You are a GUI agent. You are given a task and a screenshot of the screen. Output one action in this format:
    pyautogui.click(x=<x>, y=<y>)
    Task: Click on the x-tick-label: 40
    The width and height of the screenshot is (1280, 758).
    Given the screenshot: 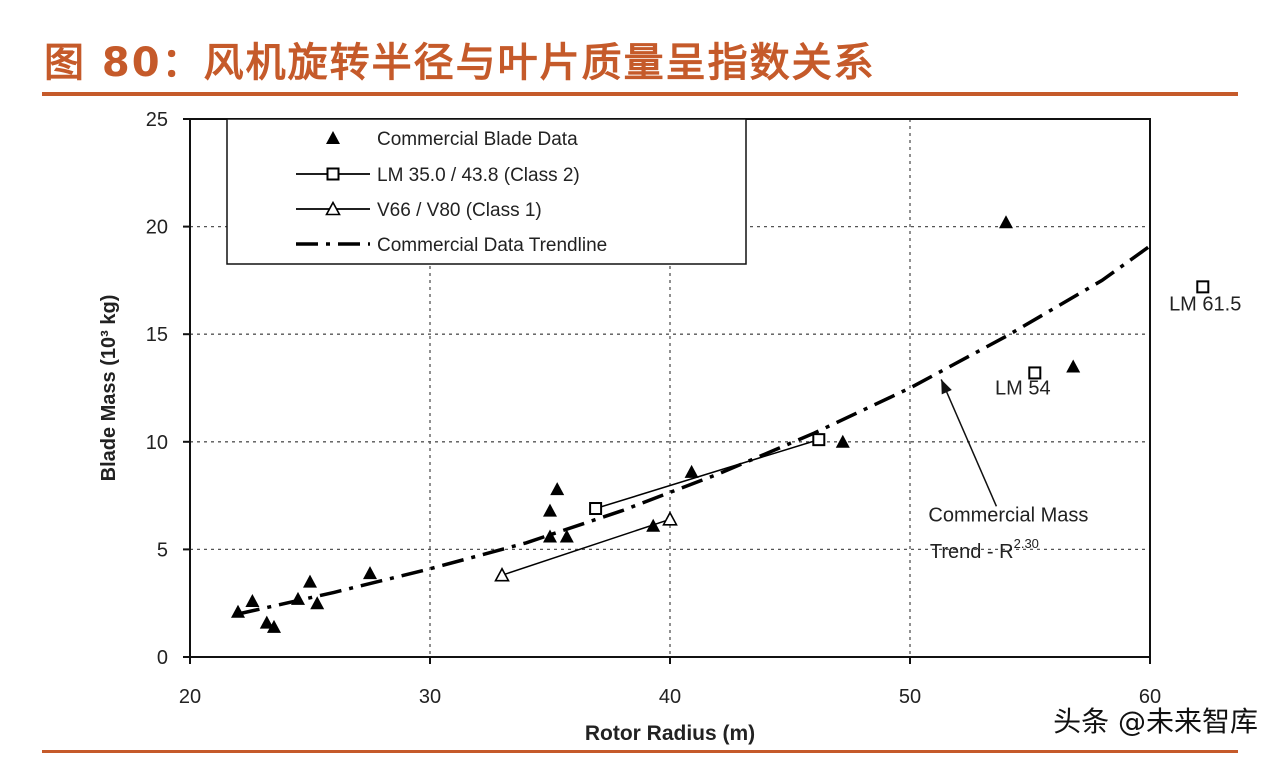 What is the action you would take?
    pyautogui.click(x=670, y=697)
    